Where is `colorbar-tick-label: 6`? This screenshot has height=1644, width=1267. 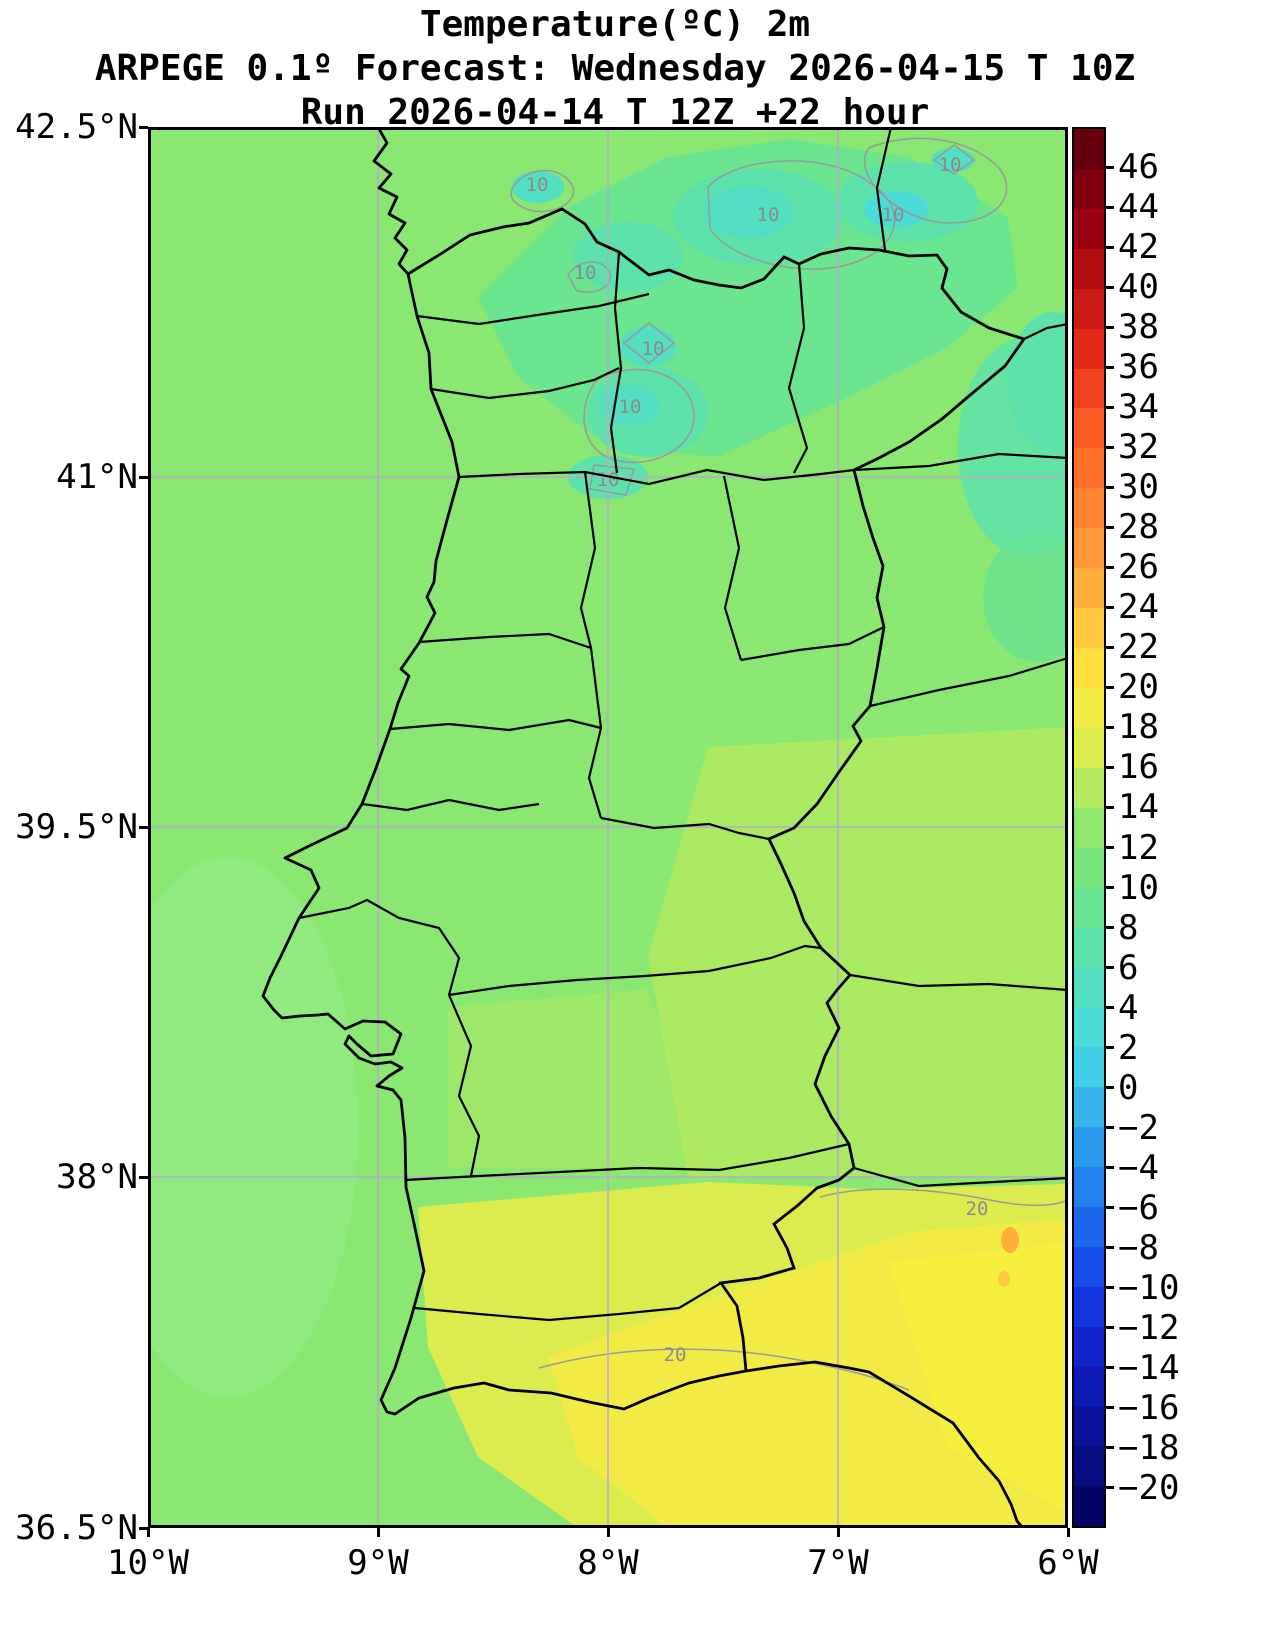 colorbar-tick-label: 6 is located at coordinates (1128, 967).